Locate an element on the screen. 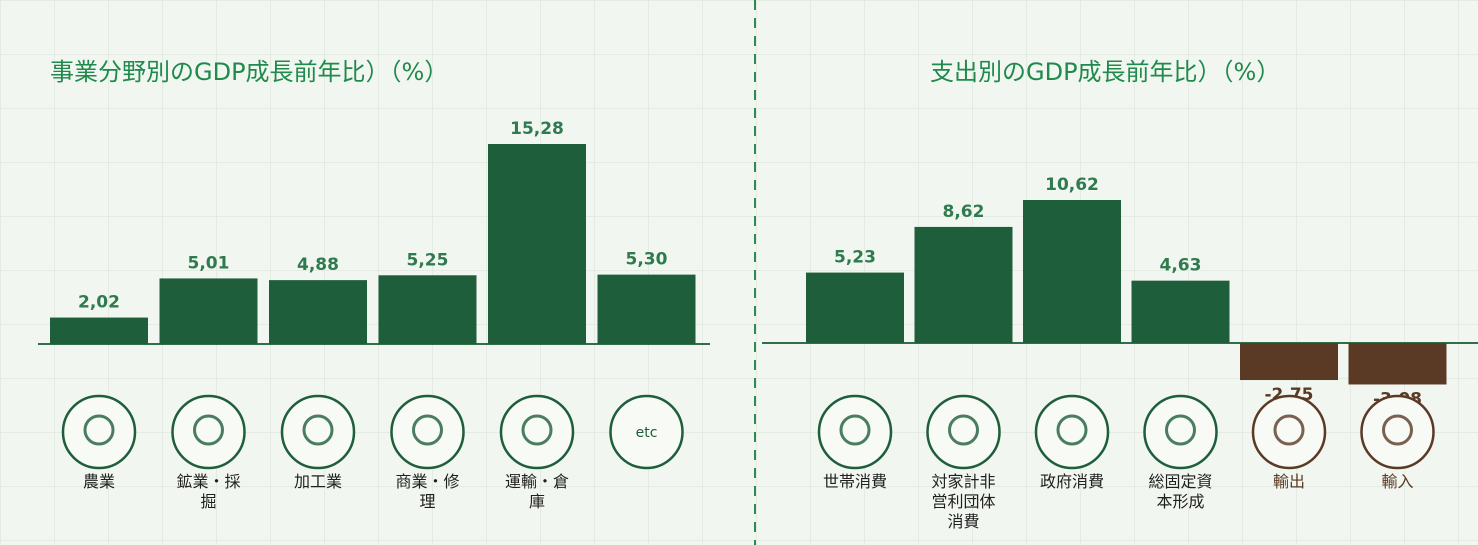 This screenshot has height=545, width=1478. category-label: 政府消費 is located at coordinates (1072, 481).